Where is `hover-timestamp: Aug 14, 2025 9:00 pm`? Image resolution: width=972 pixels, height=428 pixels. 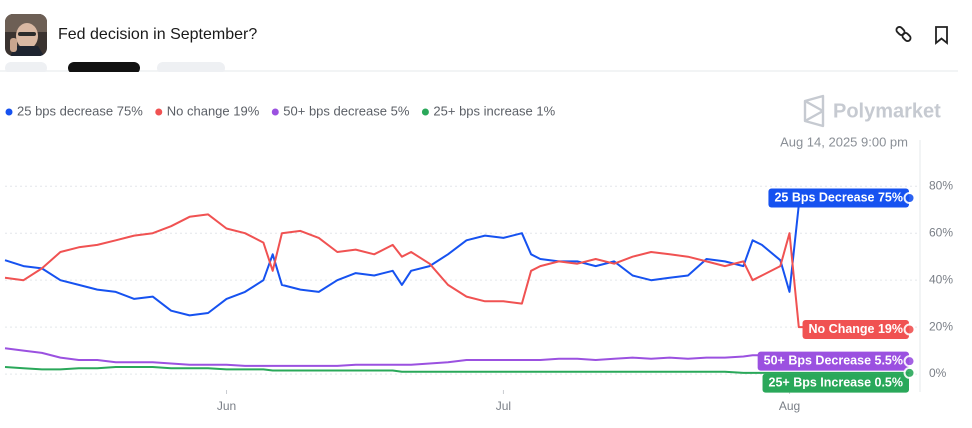
hover-timestamp: Aug 14, 2025 9:00 pm is located at coordinates (844, 141).